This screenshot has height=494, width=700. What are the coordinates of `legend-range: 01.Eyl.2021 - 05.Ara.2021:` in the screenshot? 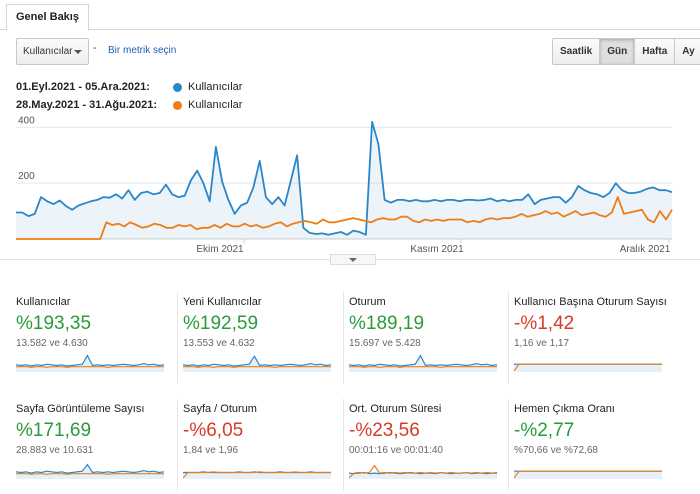 It's located at (83, 87).